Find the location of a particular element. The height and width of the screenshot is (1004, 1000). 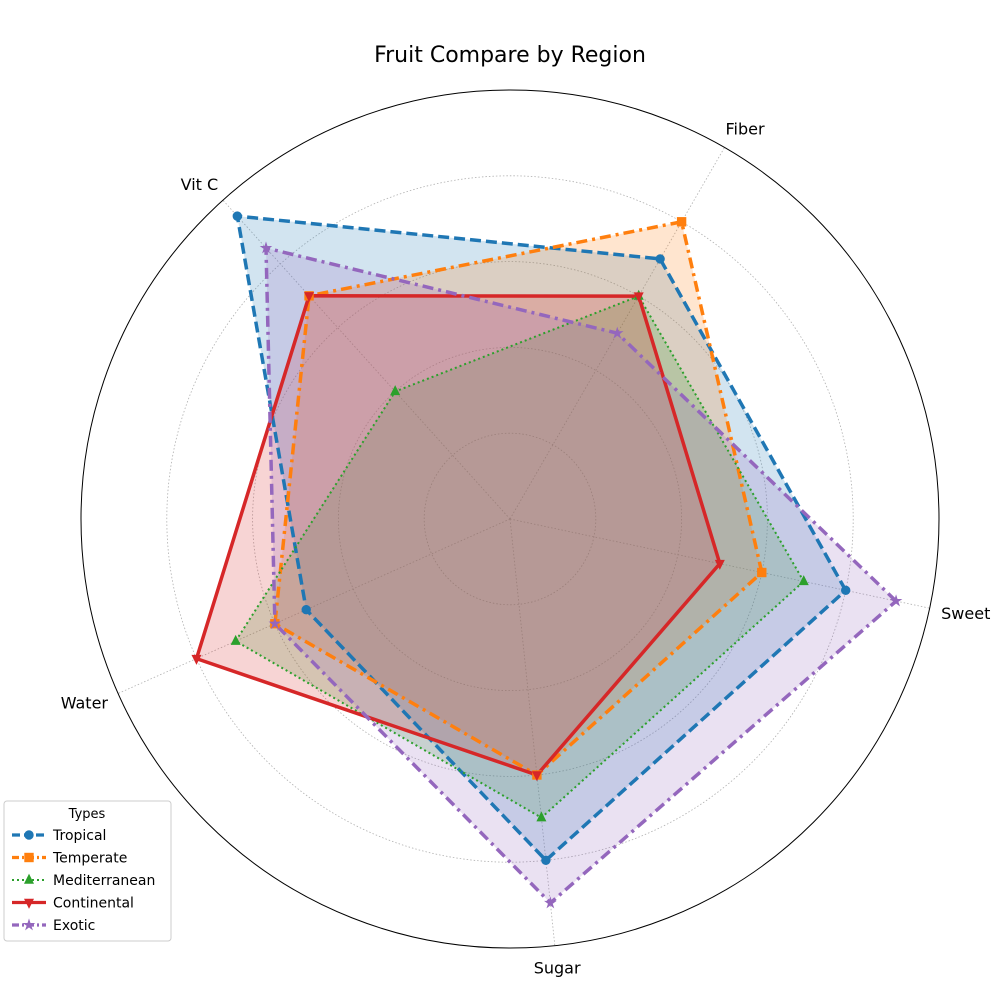

axis-label: Water is located at coordinates (85, 702).